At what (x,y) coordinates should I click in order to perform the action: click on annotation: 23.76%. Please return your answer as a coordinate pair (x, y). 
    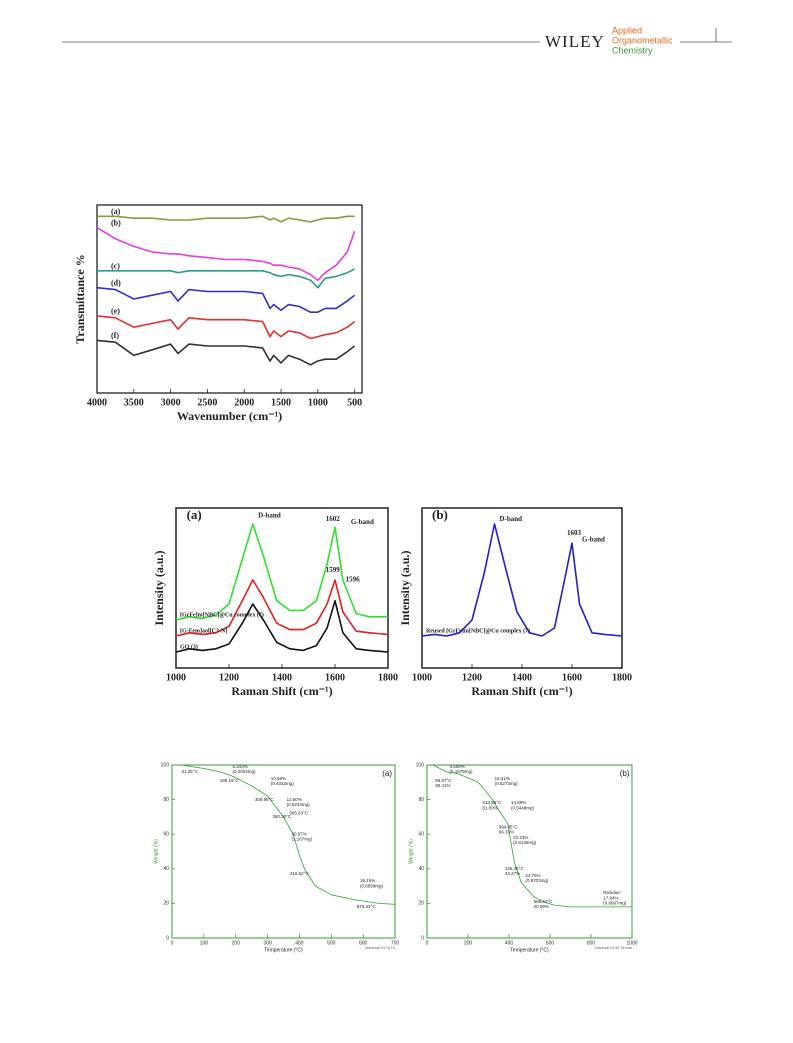
    Looking at the image, I should click on (532, 875).